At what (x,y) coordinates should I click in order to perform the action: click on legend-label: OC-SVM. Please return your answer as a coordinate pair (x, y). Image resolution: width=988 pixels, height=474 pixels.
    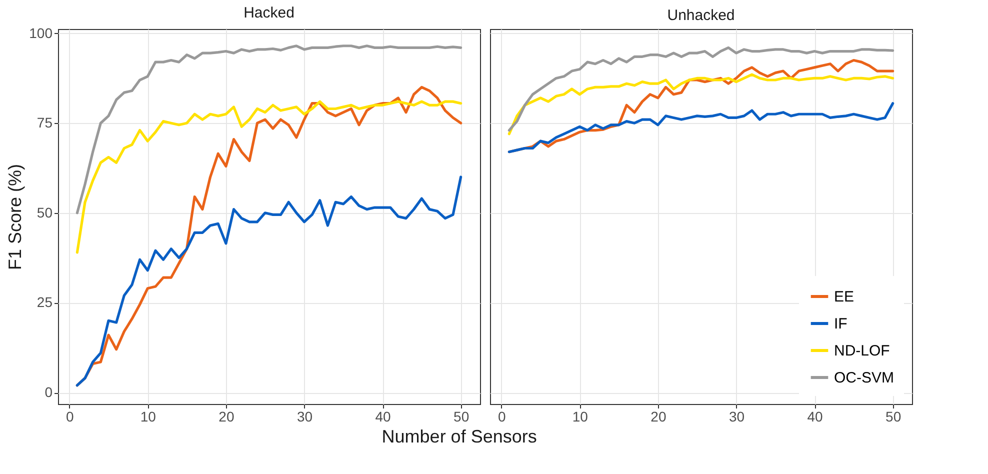
    Looking at the image, I should click on (864, 378).